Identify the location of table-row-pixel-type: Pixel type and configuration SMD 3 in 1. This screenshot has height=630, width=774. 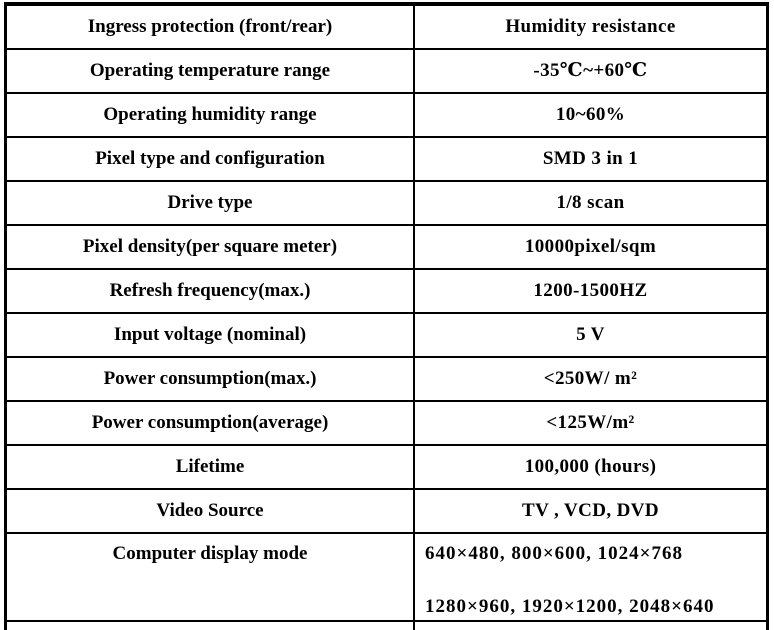
(386, 160).